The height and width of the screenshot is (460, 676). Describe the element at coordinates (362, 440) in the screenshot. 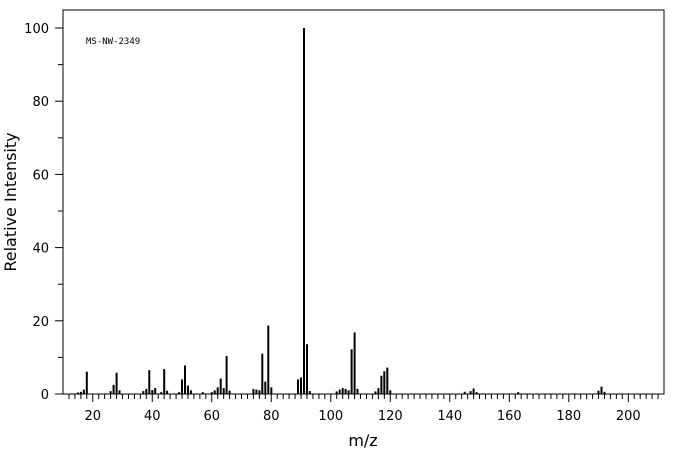

I see `x-axis-title: m/z` at that location.